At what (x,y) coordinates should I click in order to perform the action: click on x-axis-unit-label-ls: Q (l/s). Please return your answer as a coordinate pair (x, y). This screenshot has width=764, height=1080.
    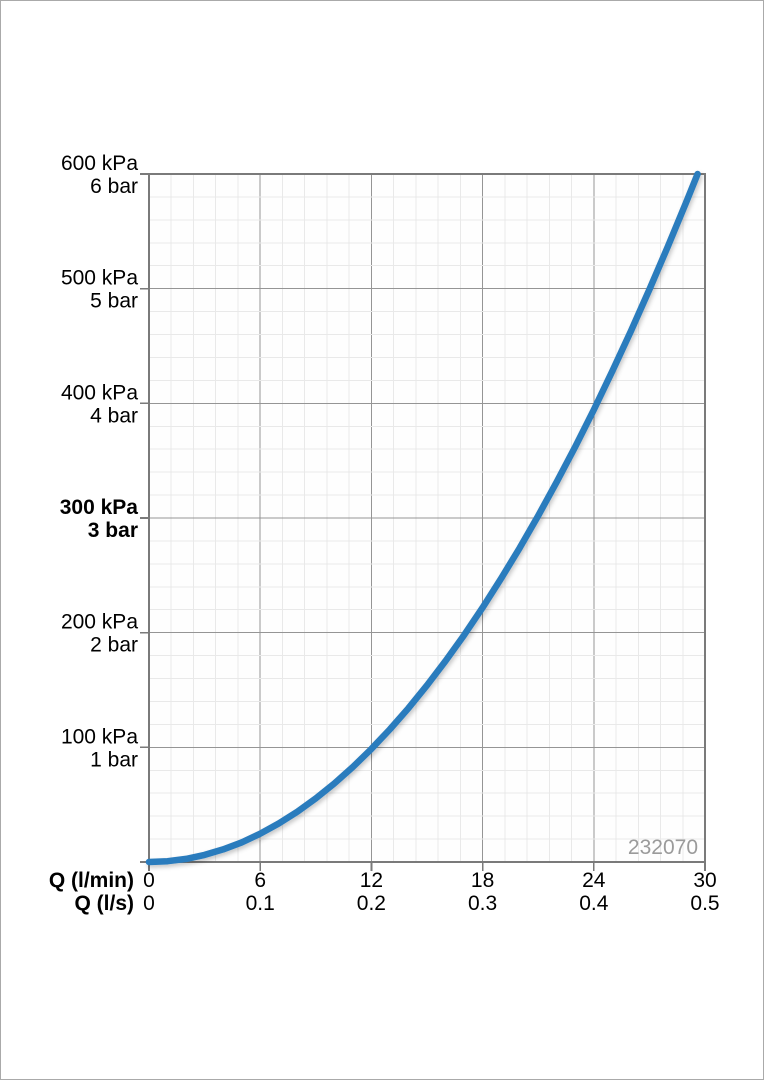
    Looking at the image, I should click on (104, 903).